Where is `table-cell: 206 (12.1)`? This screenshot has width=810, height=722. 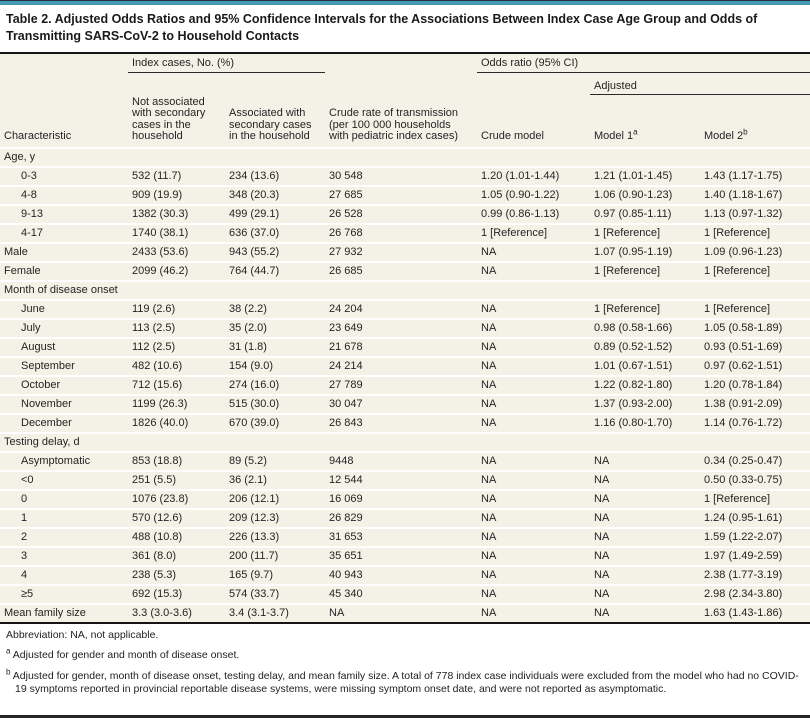 table-cell: 206 (12.1) is located at coordinates (275, 498).